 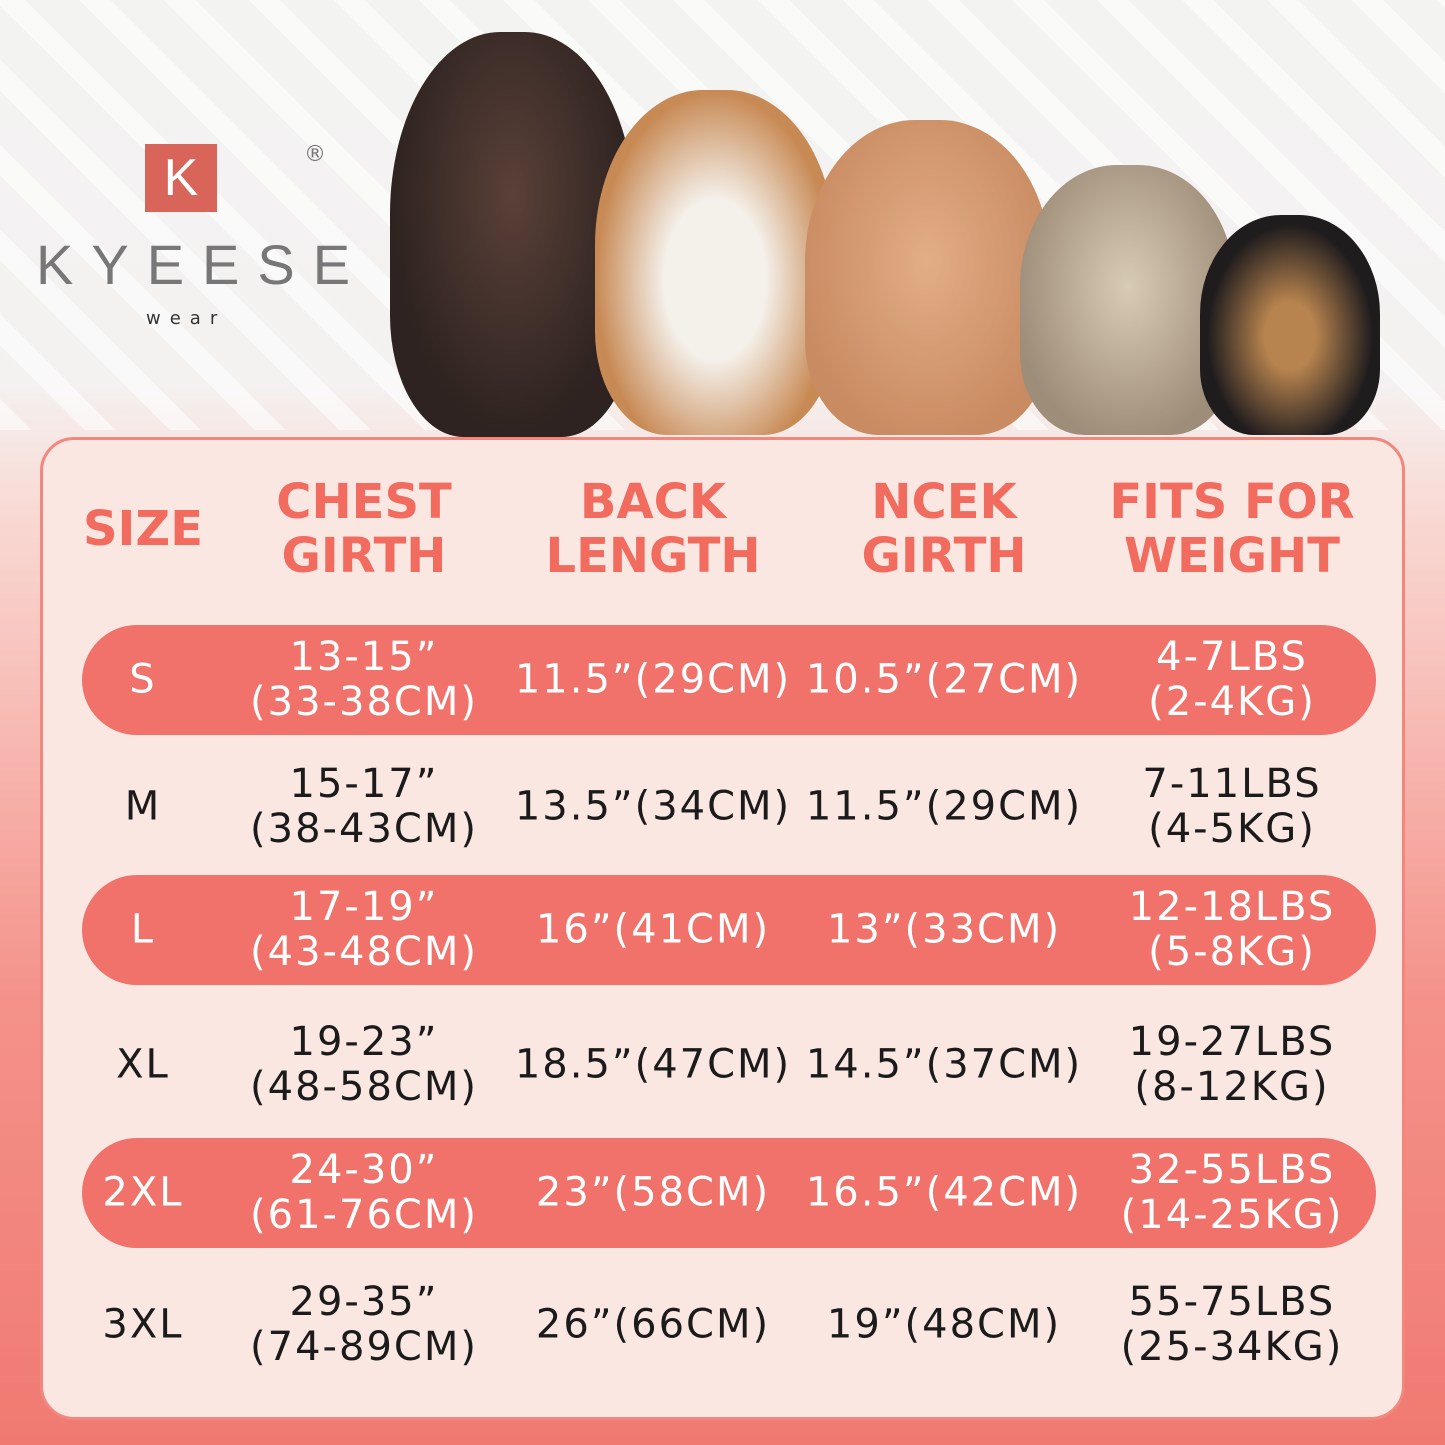 What do you see at coordinates (1232, 1170) in the screenshot?
I see `weight-value: 32-55LBS` at bounding box center [1232, 1170].